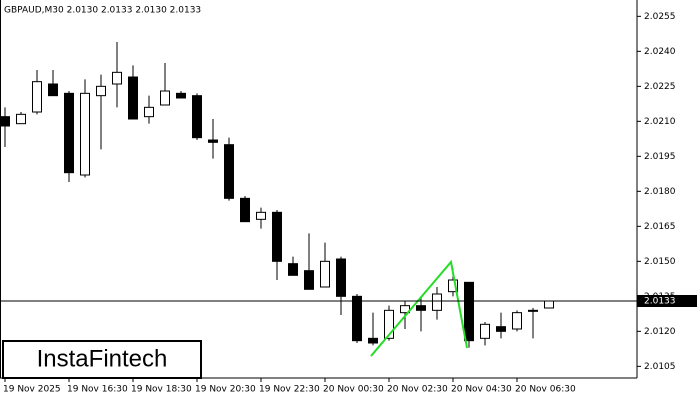  I want to click on y-tick-label: 2.0120, so click(660, 332).